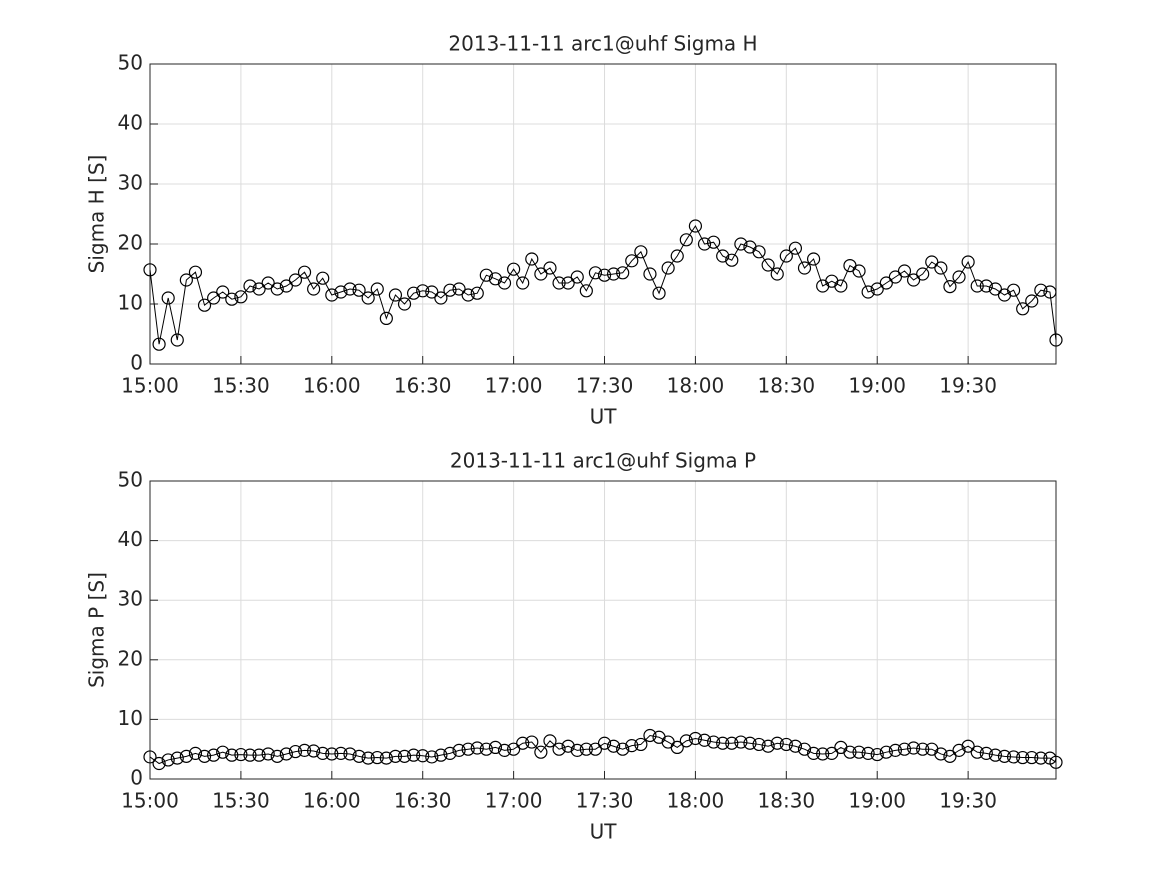 The height and width of the screenshot is (875, 1167). What do you see at coordinates (130, 480) in the screenshot?
I see `y-tick-label: 50` at bounding box center [130, 480].